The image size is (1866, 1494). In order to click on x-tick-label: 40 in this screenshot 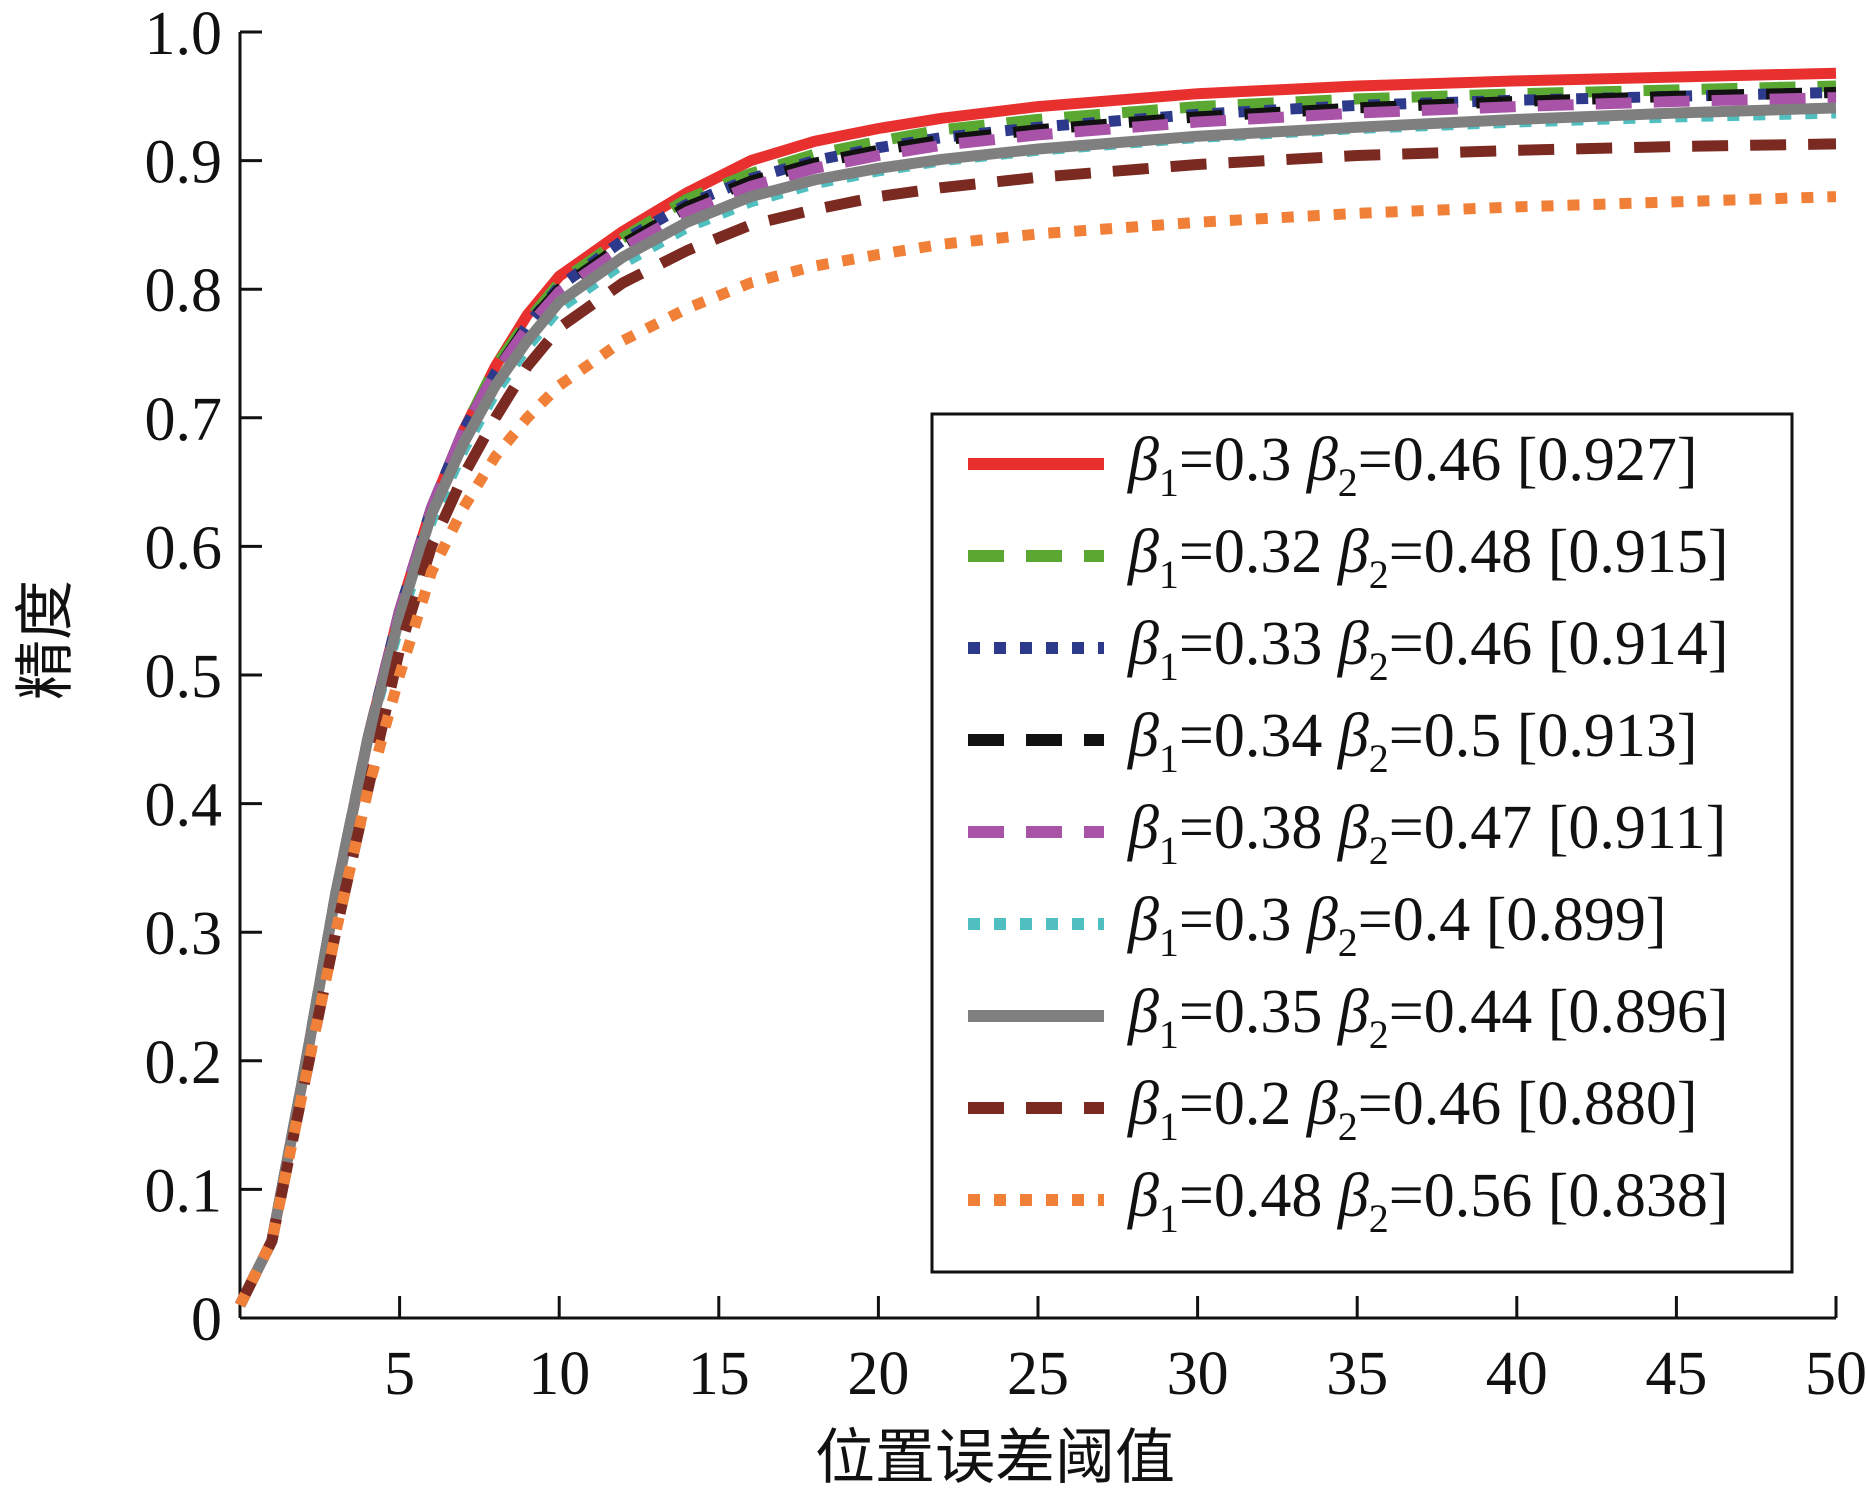, I will do `click(1517, 1374)`.